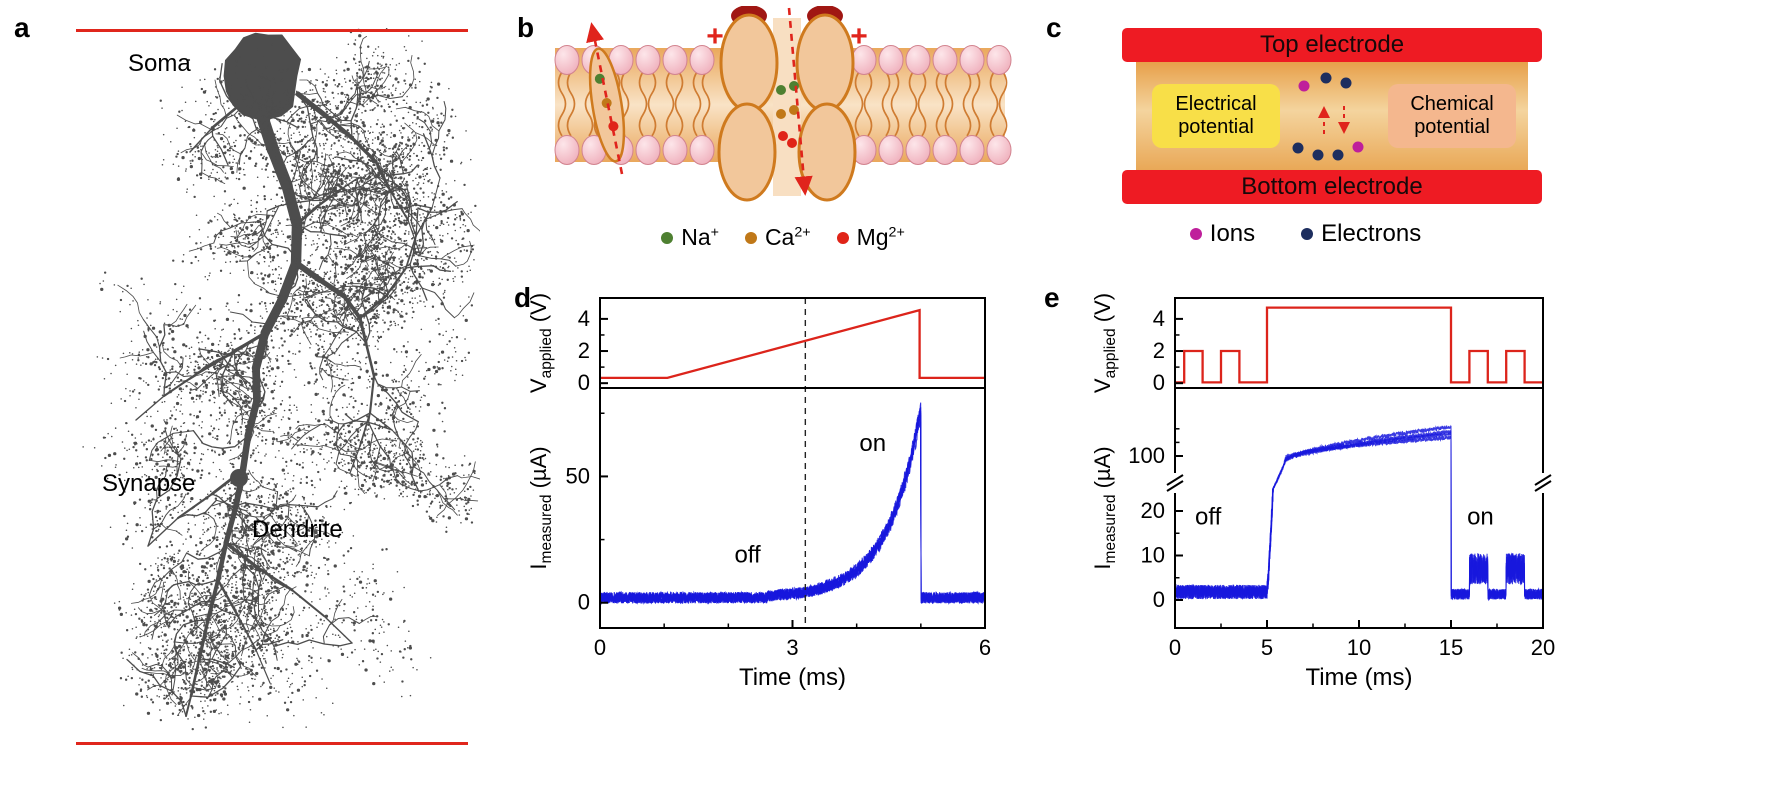 The height and width of the screenshot is (792, 1771). What do you see at coordinates (985, 647) in the screenshot?
I see `svg-text: 6` at bounding box center [985, 647].